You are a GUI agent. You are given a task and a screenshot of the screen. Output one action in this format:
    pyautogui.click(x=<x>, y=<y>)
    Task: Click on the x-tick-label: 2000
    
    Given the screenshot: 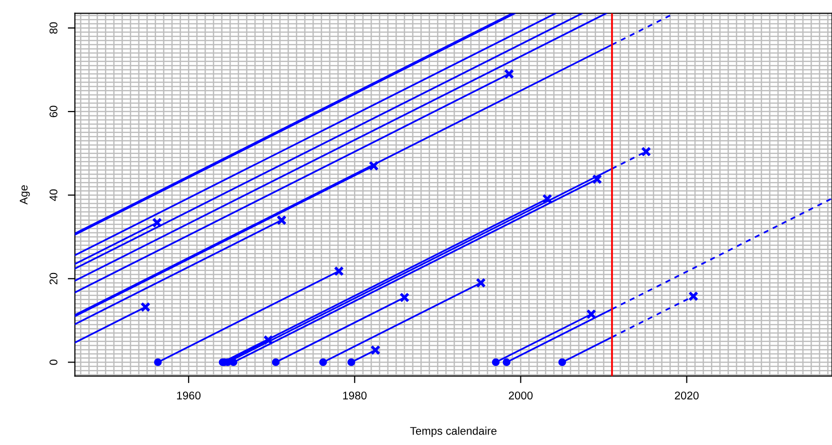 What is the action you would take?
    pyautogui.click(x=520, y=396)
    